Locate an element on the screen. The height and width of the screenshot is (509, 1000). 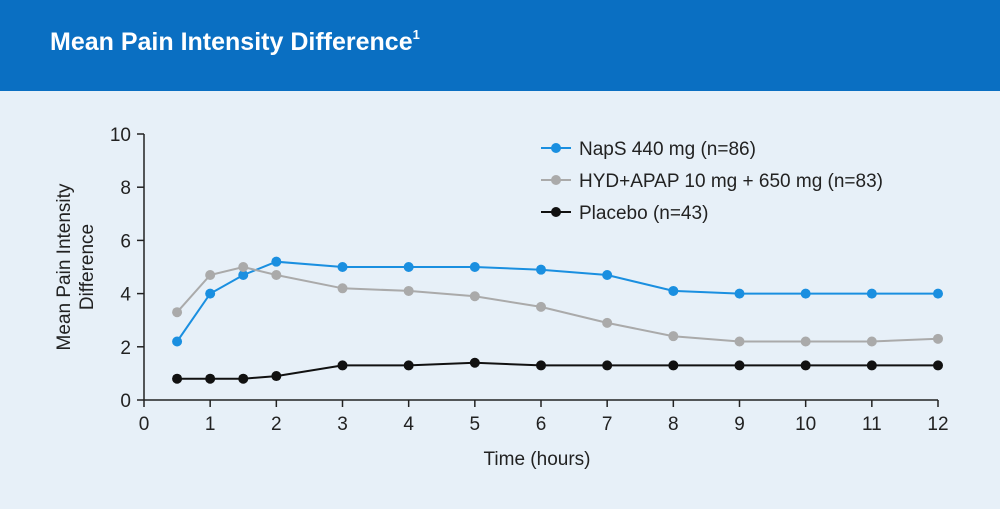
x-tick-label: 4 is located at coordinates (408, 424).